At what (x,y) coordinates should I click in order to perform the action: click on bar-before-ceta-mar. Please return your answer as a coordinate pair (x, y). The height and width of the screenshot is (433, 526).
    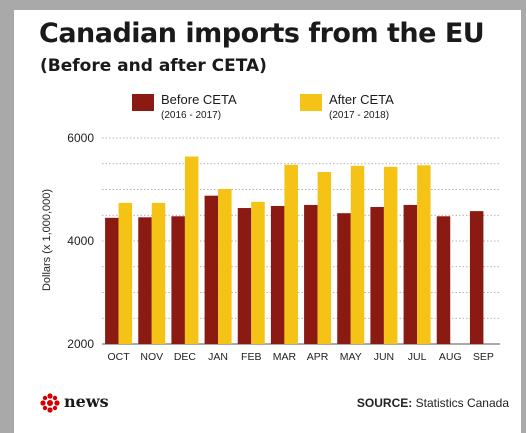
    Looking at the image, I should click on (277, 274).